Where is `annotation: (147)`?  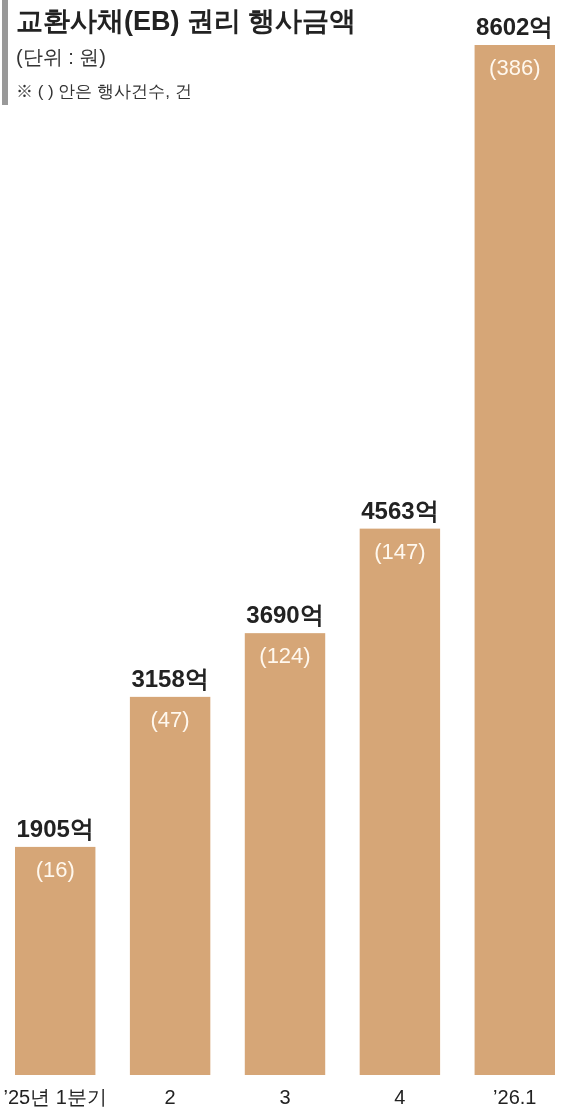
annotation: (147) is located at coordinates (400, 551).